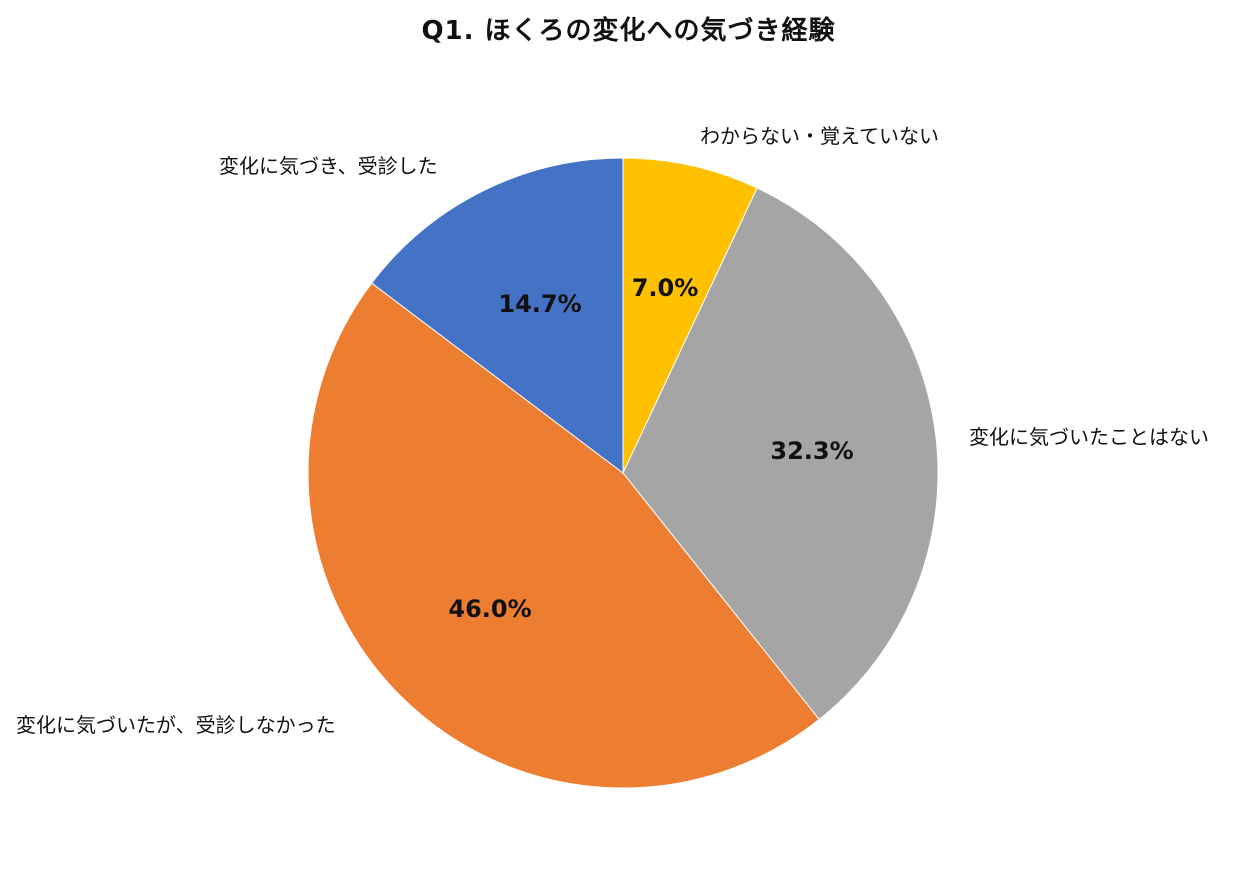 The image size is (1257, 883). Describe the element at coordinates (690, 315) in the screenshot. I see `slice-unknown` at that location.